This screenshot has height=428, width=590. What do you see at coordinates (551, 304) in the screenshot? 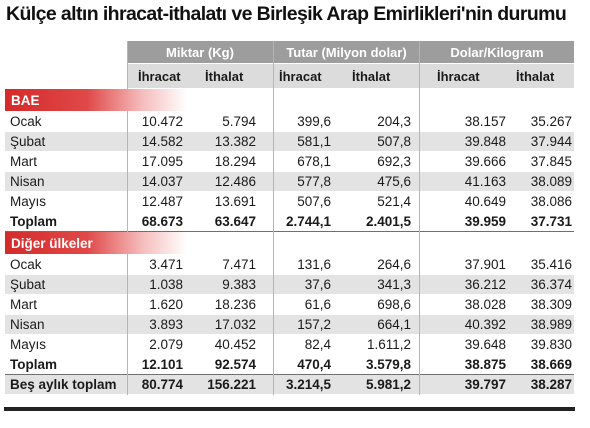
I see `table-cell: 38.309` at bounding box center [551, 304].